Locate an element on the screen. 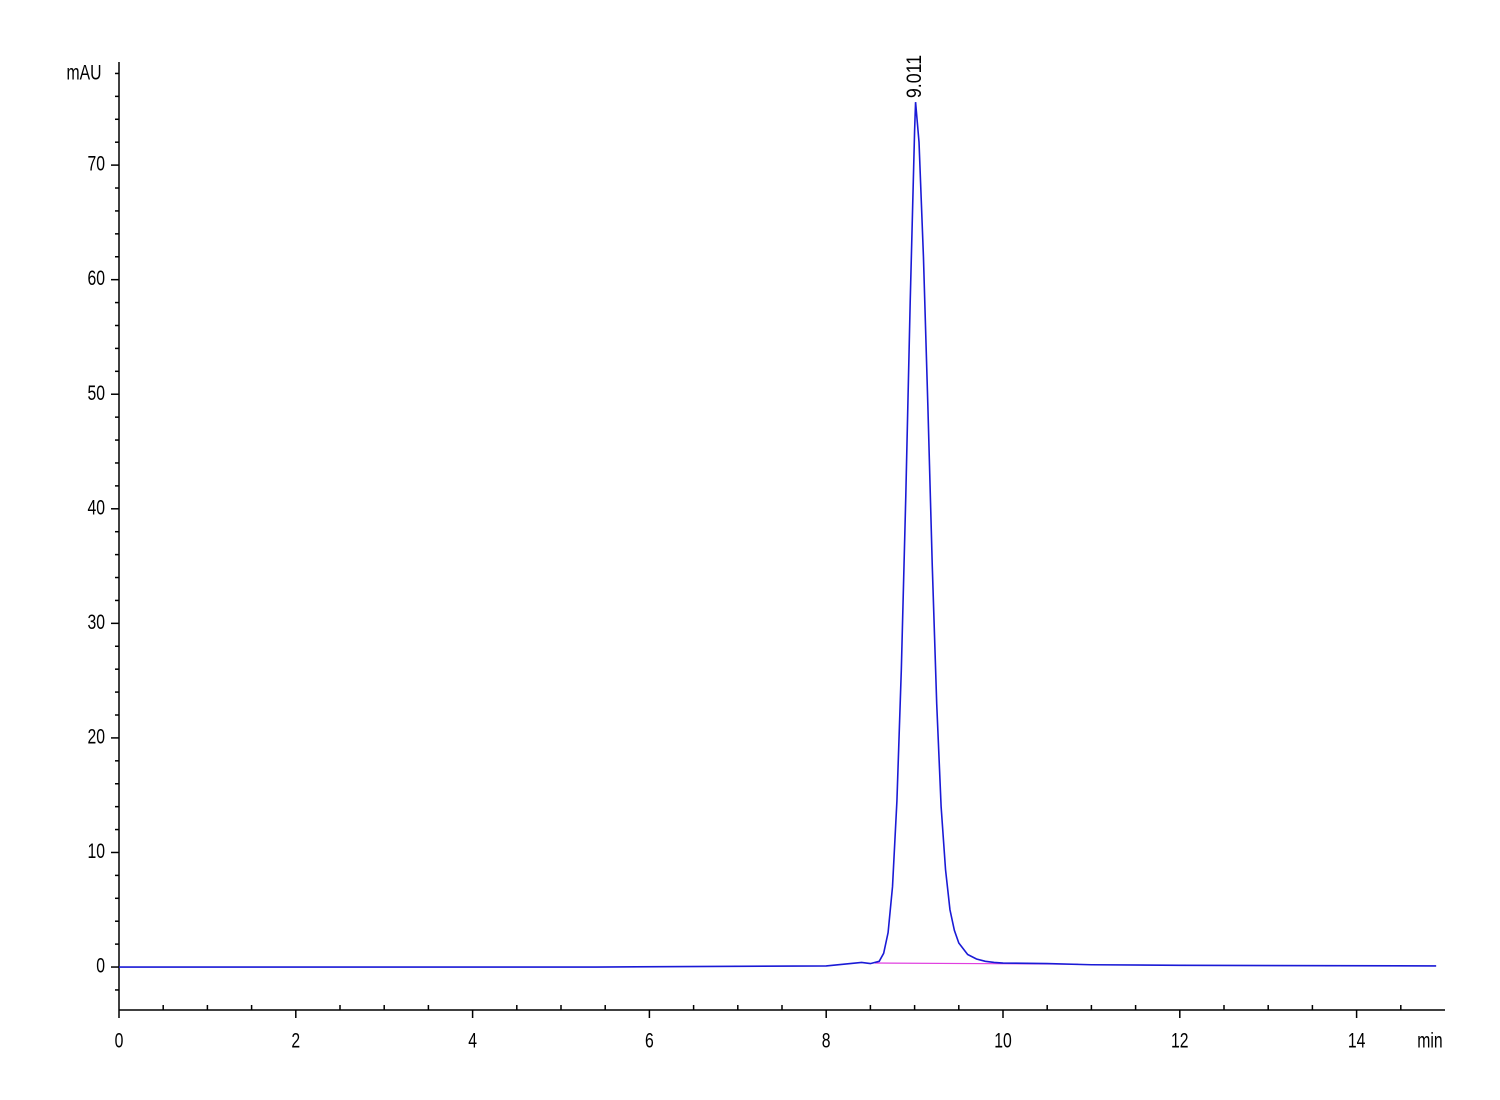  y-tick-label: 50 is located at coordinates (96, 393).